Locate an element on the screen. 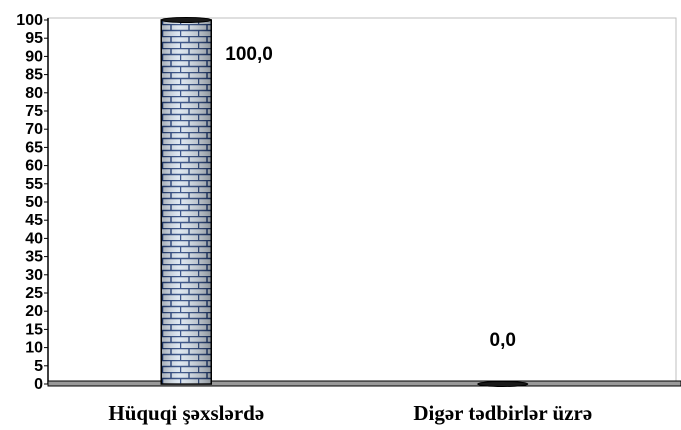 This screenshot has height=430, width=681. y-tick-label-50: 50 is located at coordinates (34, 202).